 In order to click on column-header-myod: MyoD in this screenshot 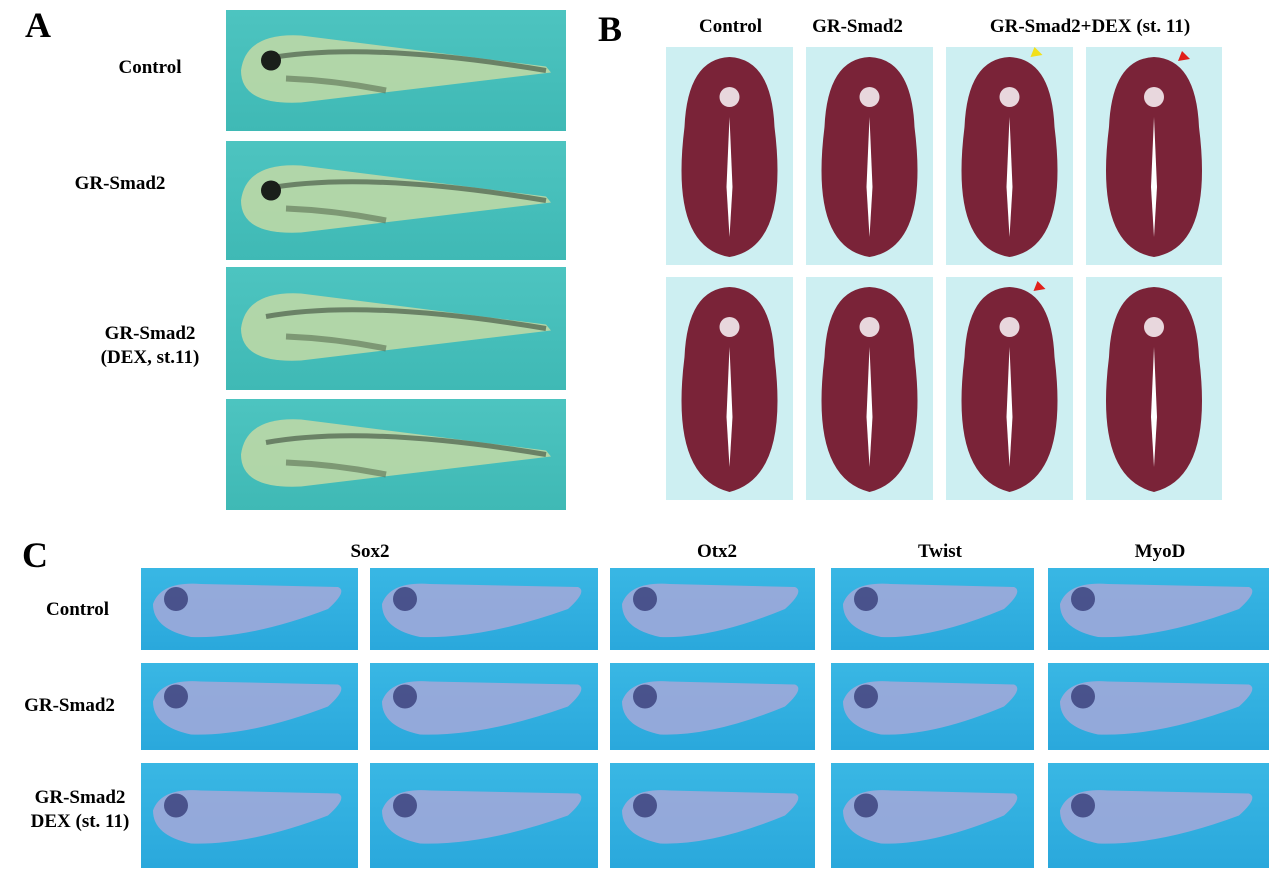, I will do `click(1160, 551)`.